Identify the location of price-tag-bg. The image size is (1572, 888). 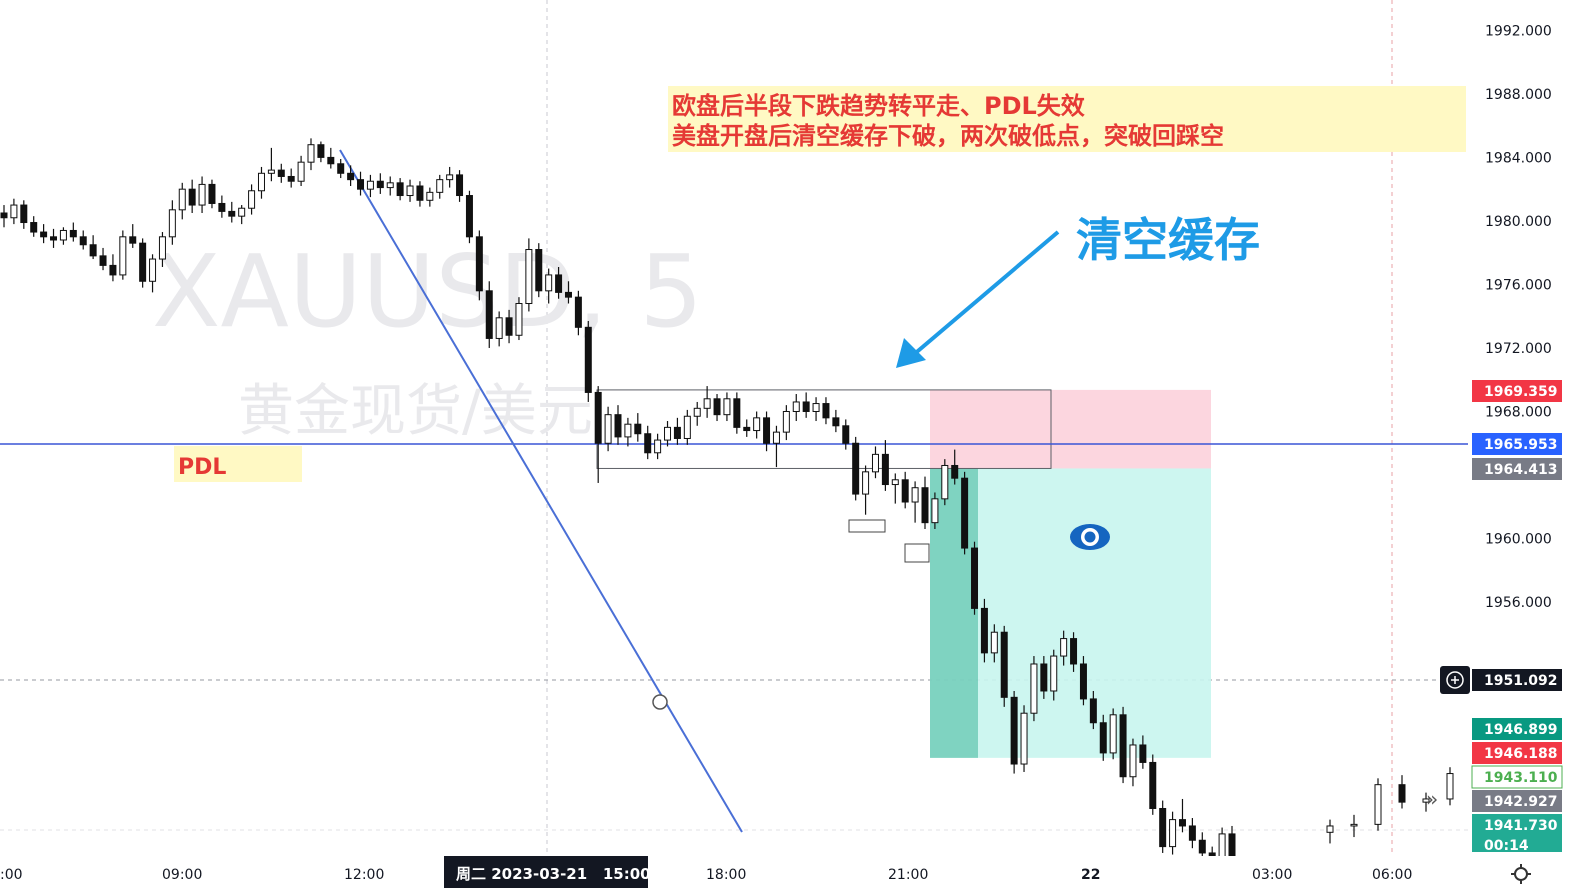
(1517, 833).